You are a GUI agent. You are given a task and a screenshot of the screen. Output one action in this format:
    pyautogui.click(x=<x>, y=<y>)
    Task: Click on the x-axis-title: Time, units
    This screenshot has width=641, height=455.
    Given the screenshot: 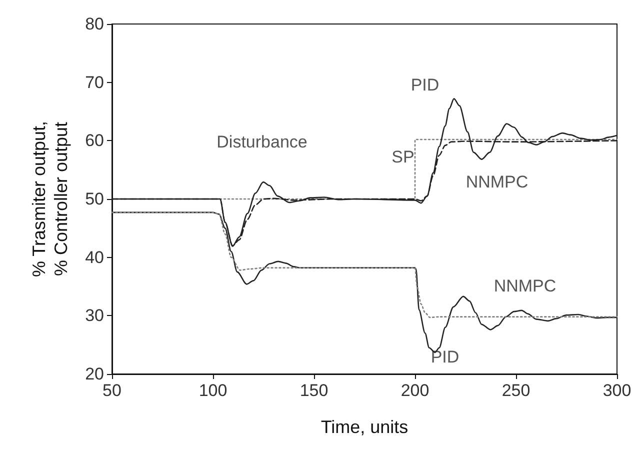 What is the action you would take?
    pyautogui.click(x=364, y=427)
    